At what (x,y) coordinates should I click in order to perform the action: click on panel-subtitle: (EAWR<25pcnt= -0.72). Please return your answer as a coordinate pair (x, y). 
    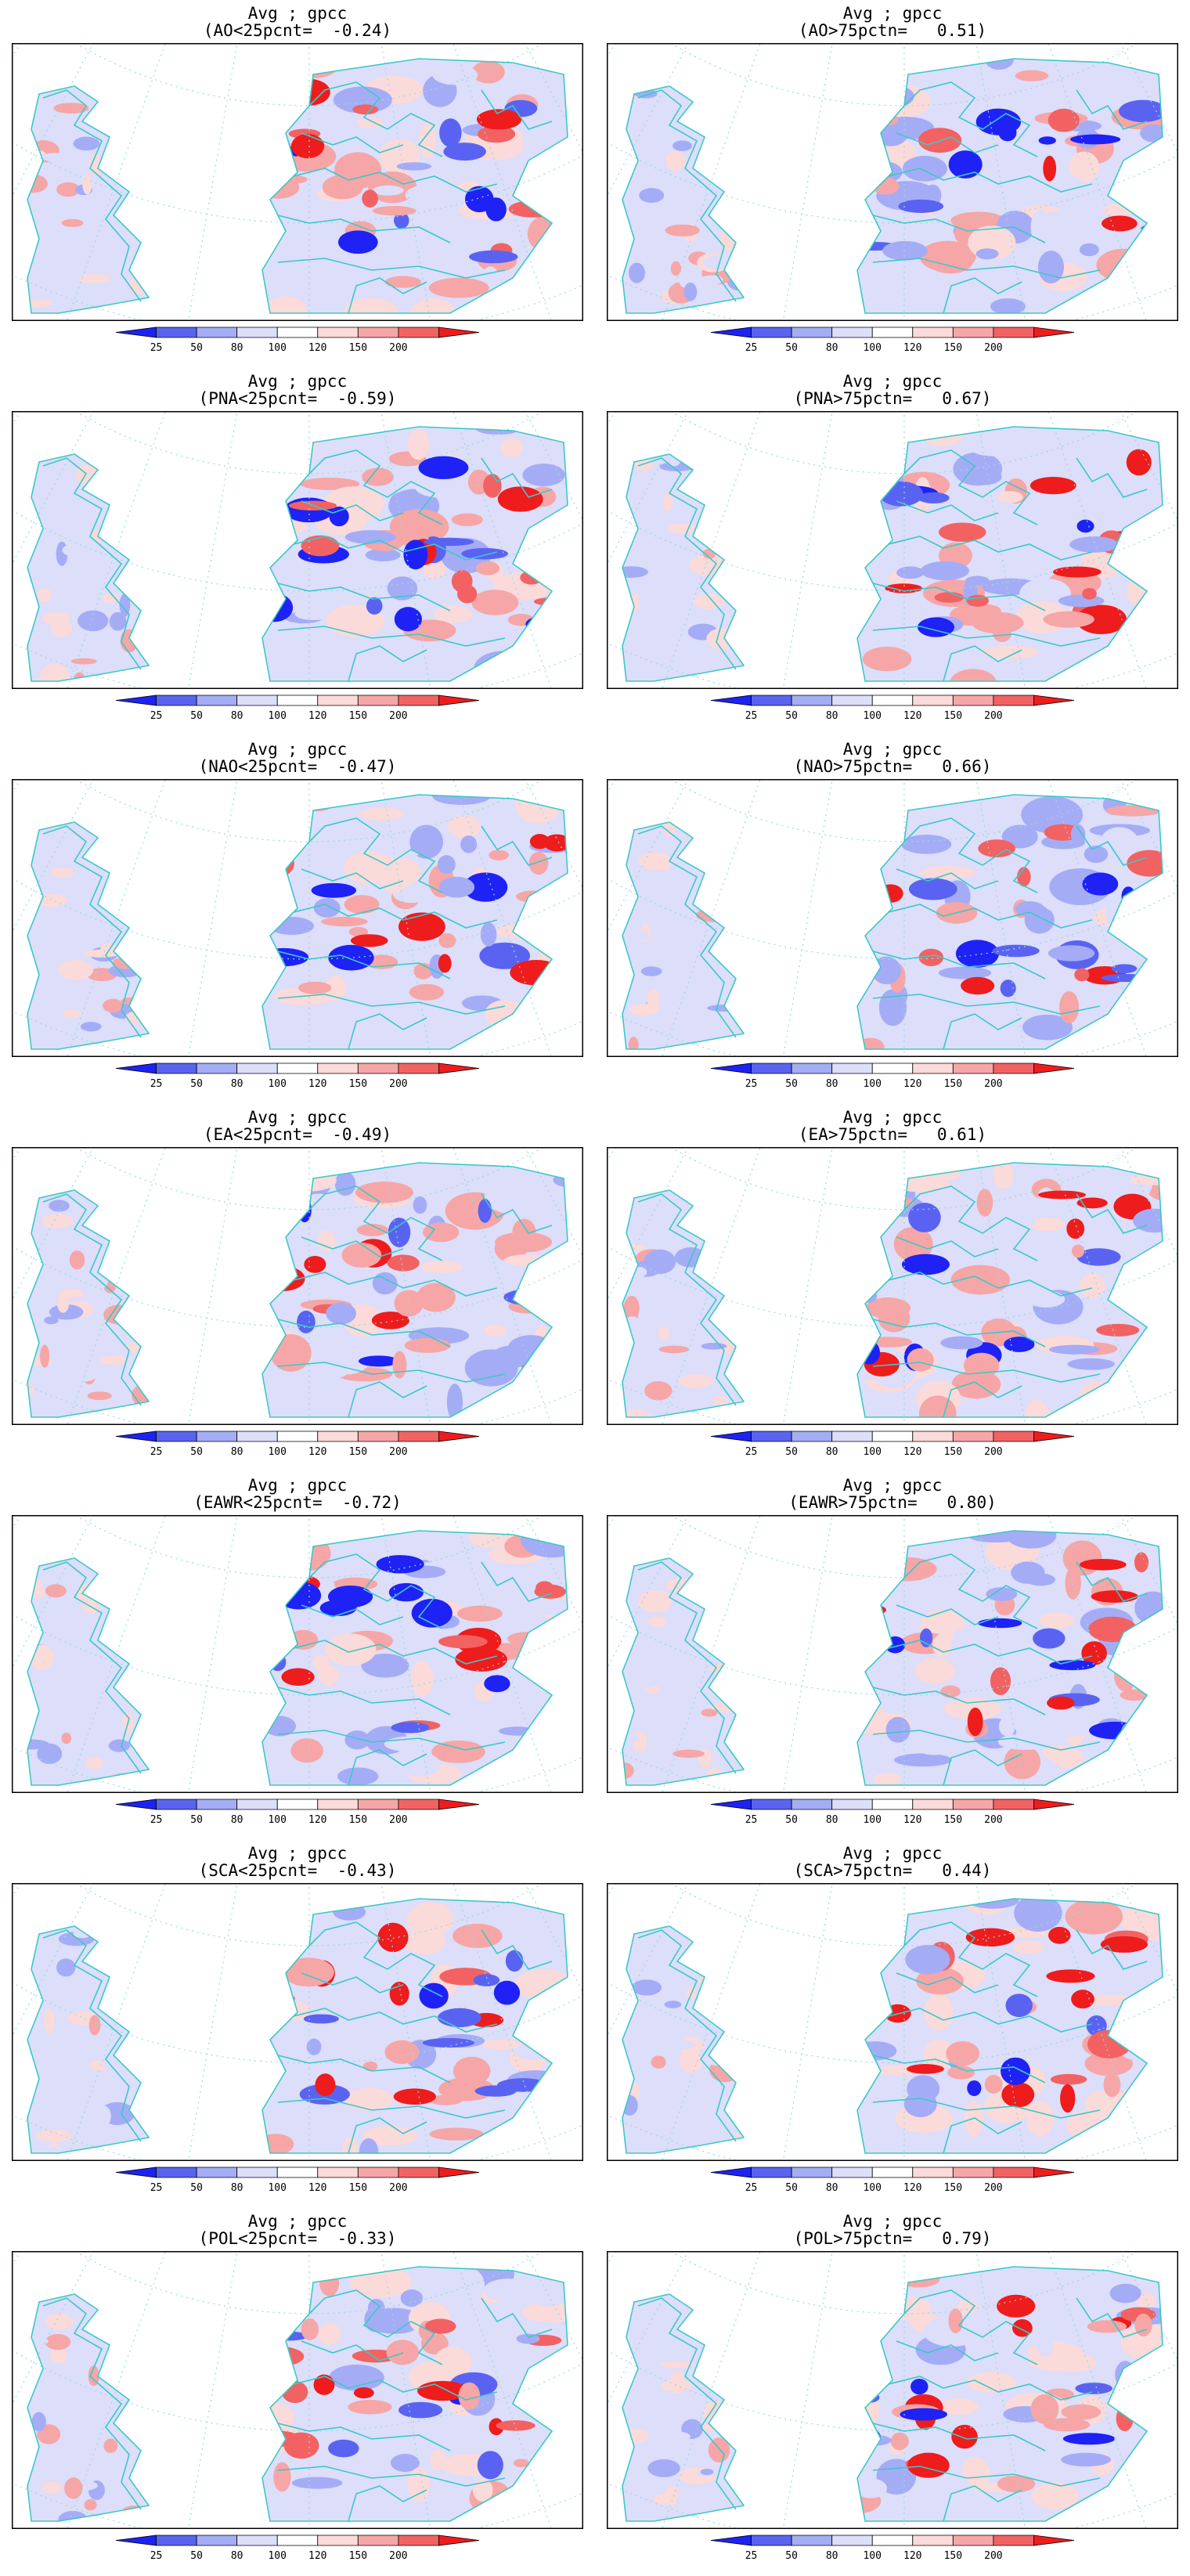
    Looking at the image, I should click on (297, 1502).